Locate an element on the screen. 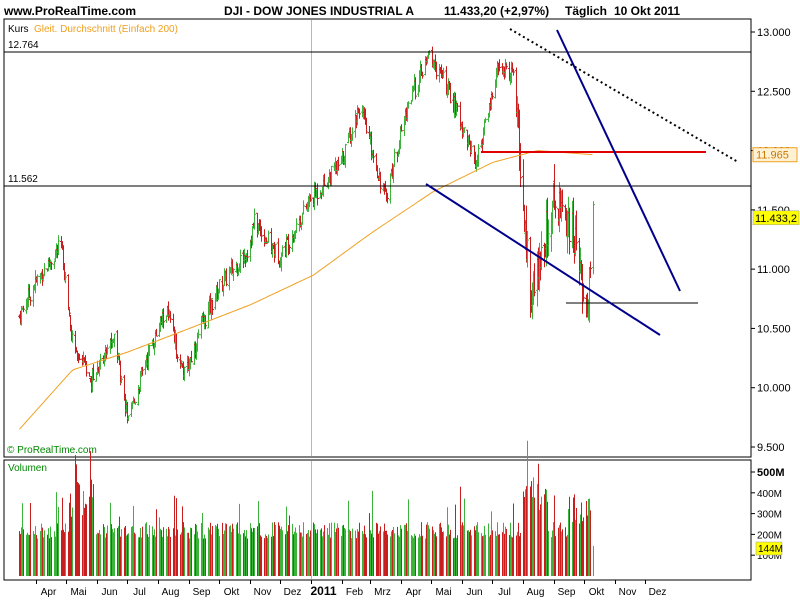 The height and width of the screenshot is (600, 800). price-tick-label: 9.500 is located at coordinates (771, 448).